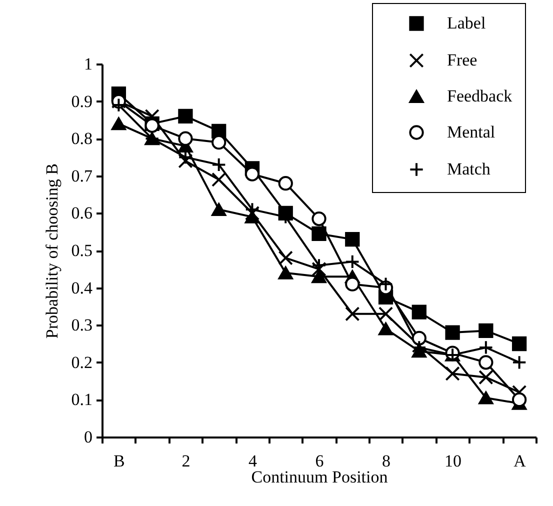 This screenshot has height=506, width=553. I want to click on x-tick-label: A, so click(520, 461).